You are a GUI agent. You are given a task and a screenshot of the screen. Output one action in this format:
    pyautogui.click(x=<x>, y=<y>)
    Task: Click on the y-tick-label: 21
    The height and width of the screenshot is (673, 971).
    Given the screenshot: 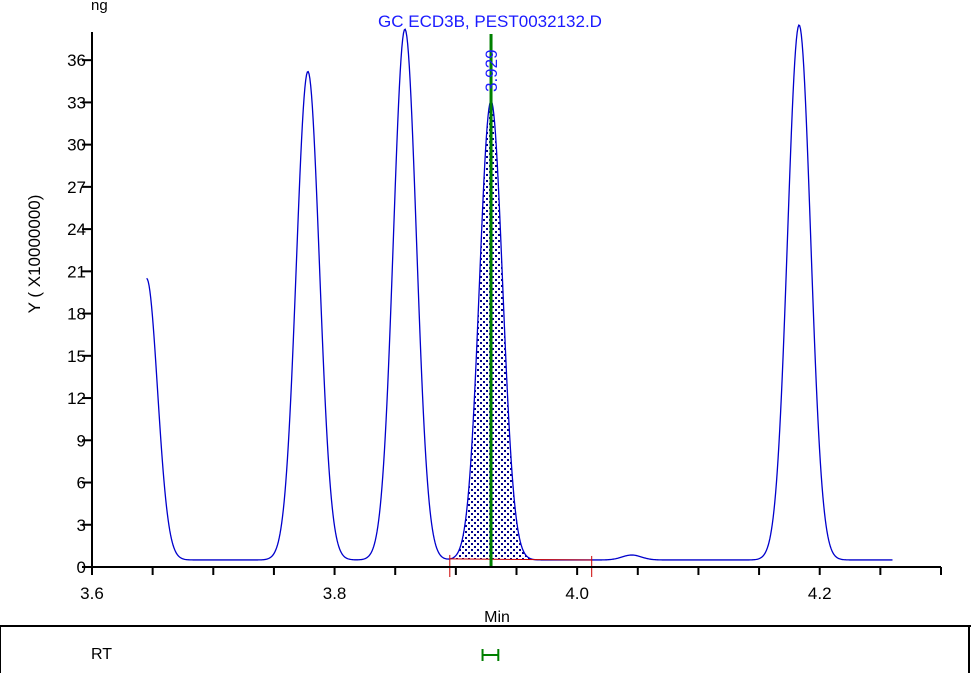 What is the action you would take?
    pyautogui.click(x=76, y=271)
    